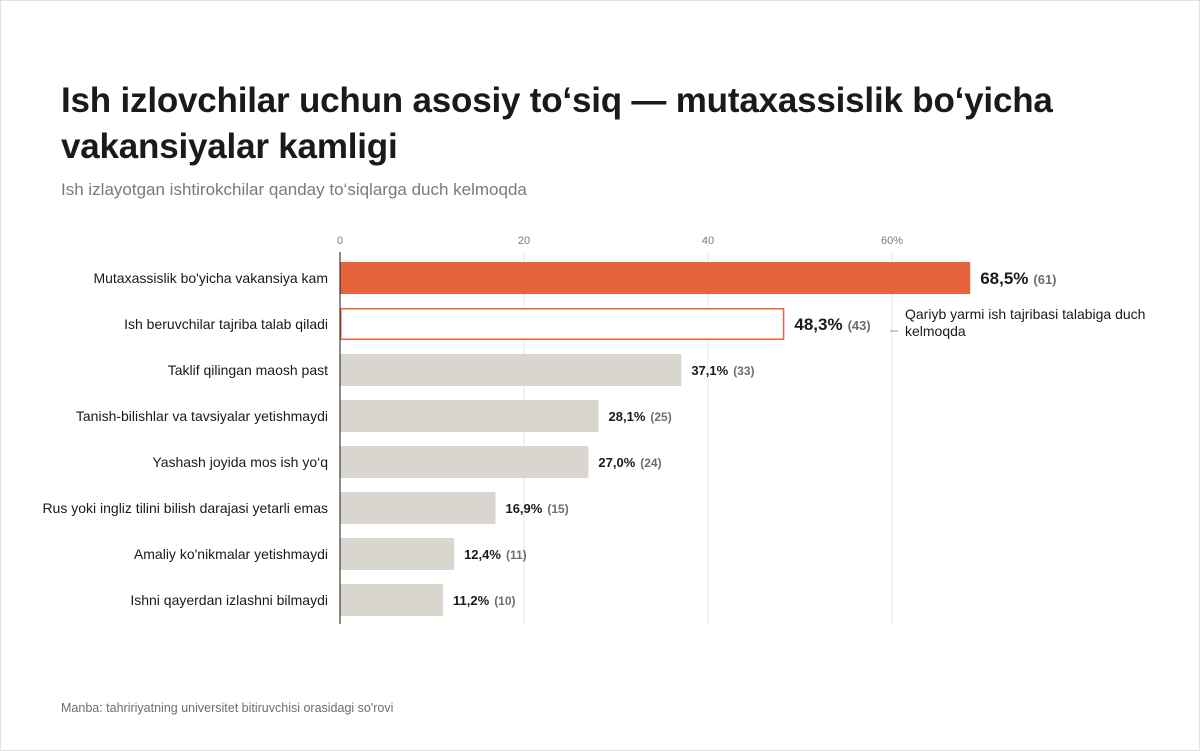 This screenshot has height=751, width=1200. What do you see at coordinates (859, 325) in the screenshot?
I see `value-count: (43)` at bounding box center [859, 325].